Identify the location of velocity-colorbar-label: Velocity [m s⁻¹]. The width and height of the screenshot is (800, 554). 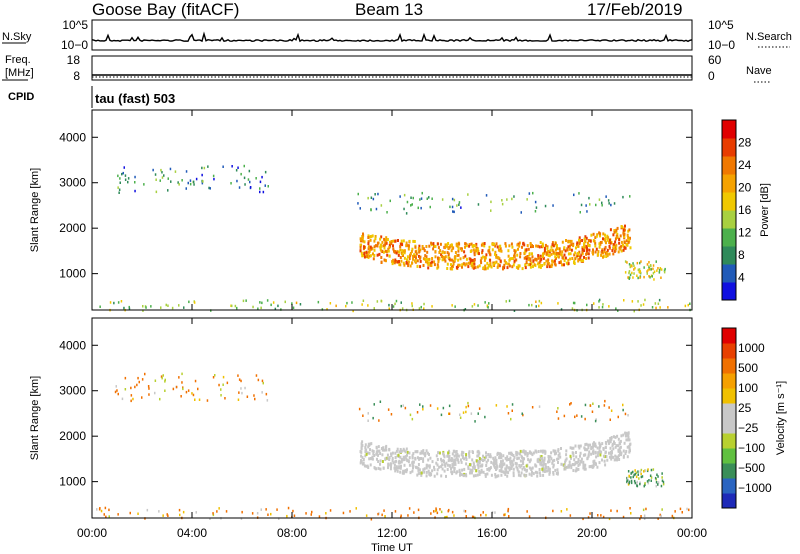
(781, 418).